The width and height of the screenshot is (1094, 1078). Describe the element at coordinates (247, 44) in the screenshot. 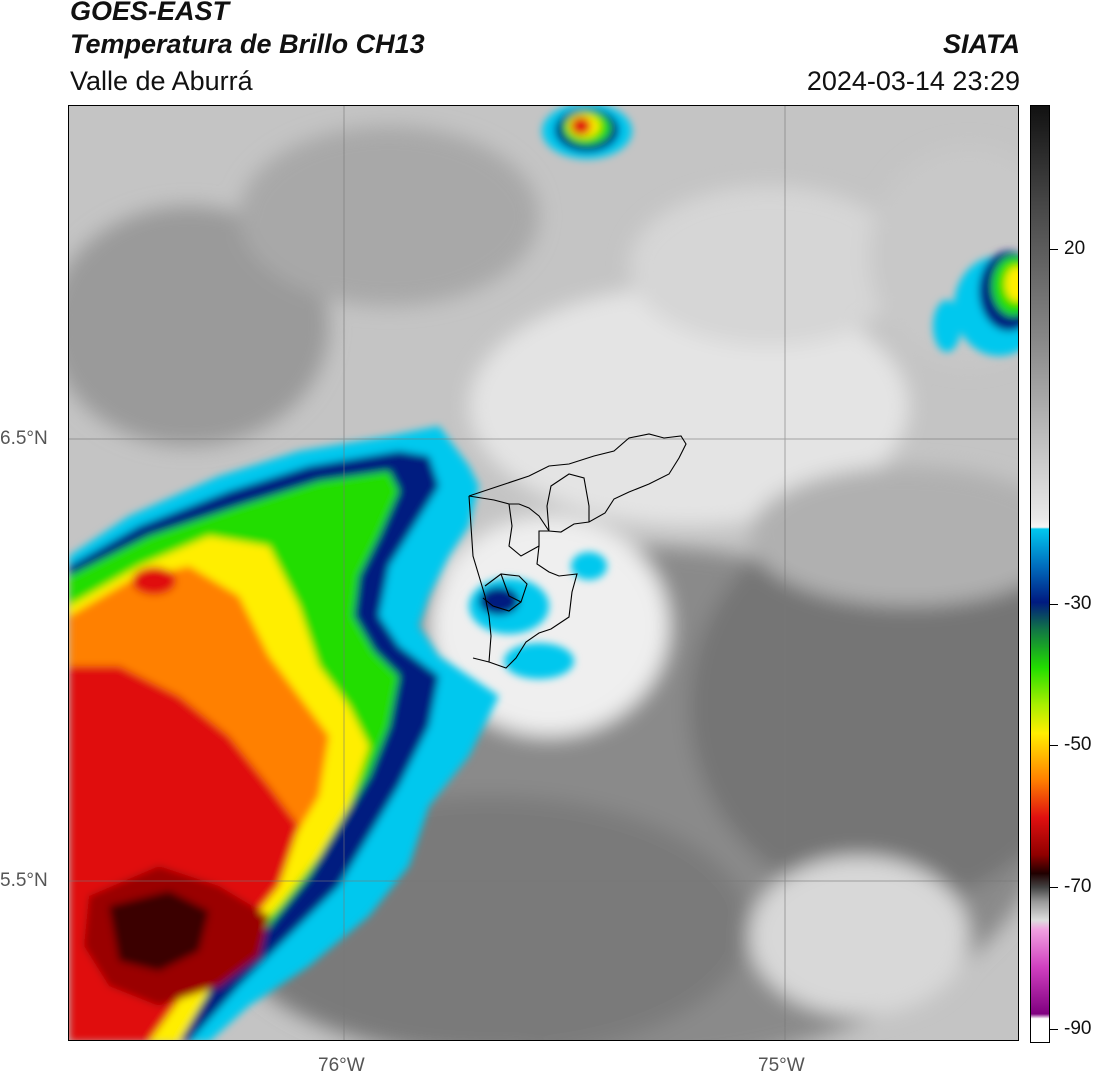

I see `product-title: Temperatura de Brillo CH13` at that location.